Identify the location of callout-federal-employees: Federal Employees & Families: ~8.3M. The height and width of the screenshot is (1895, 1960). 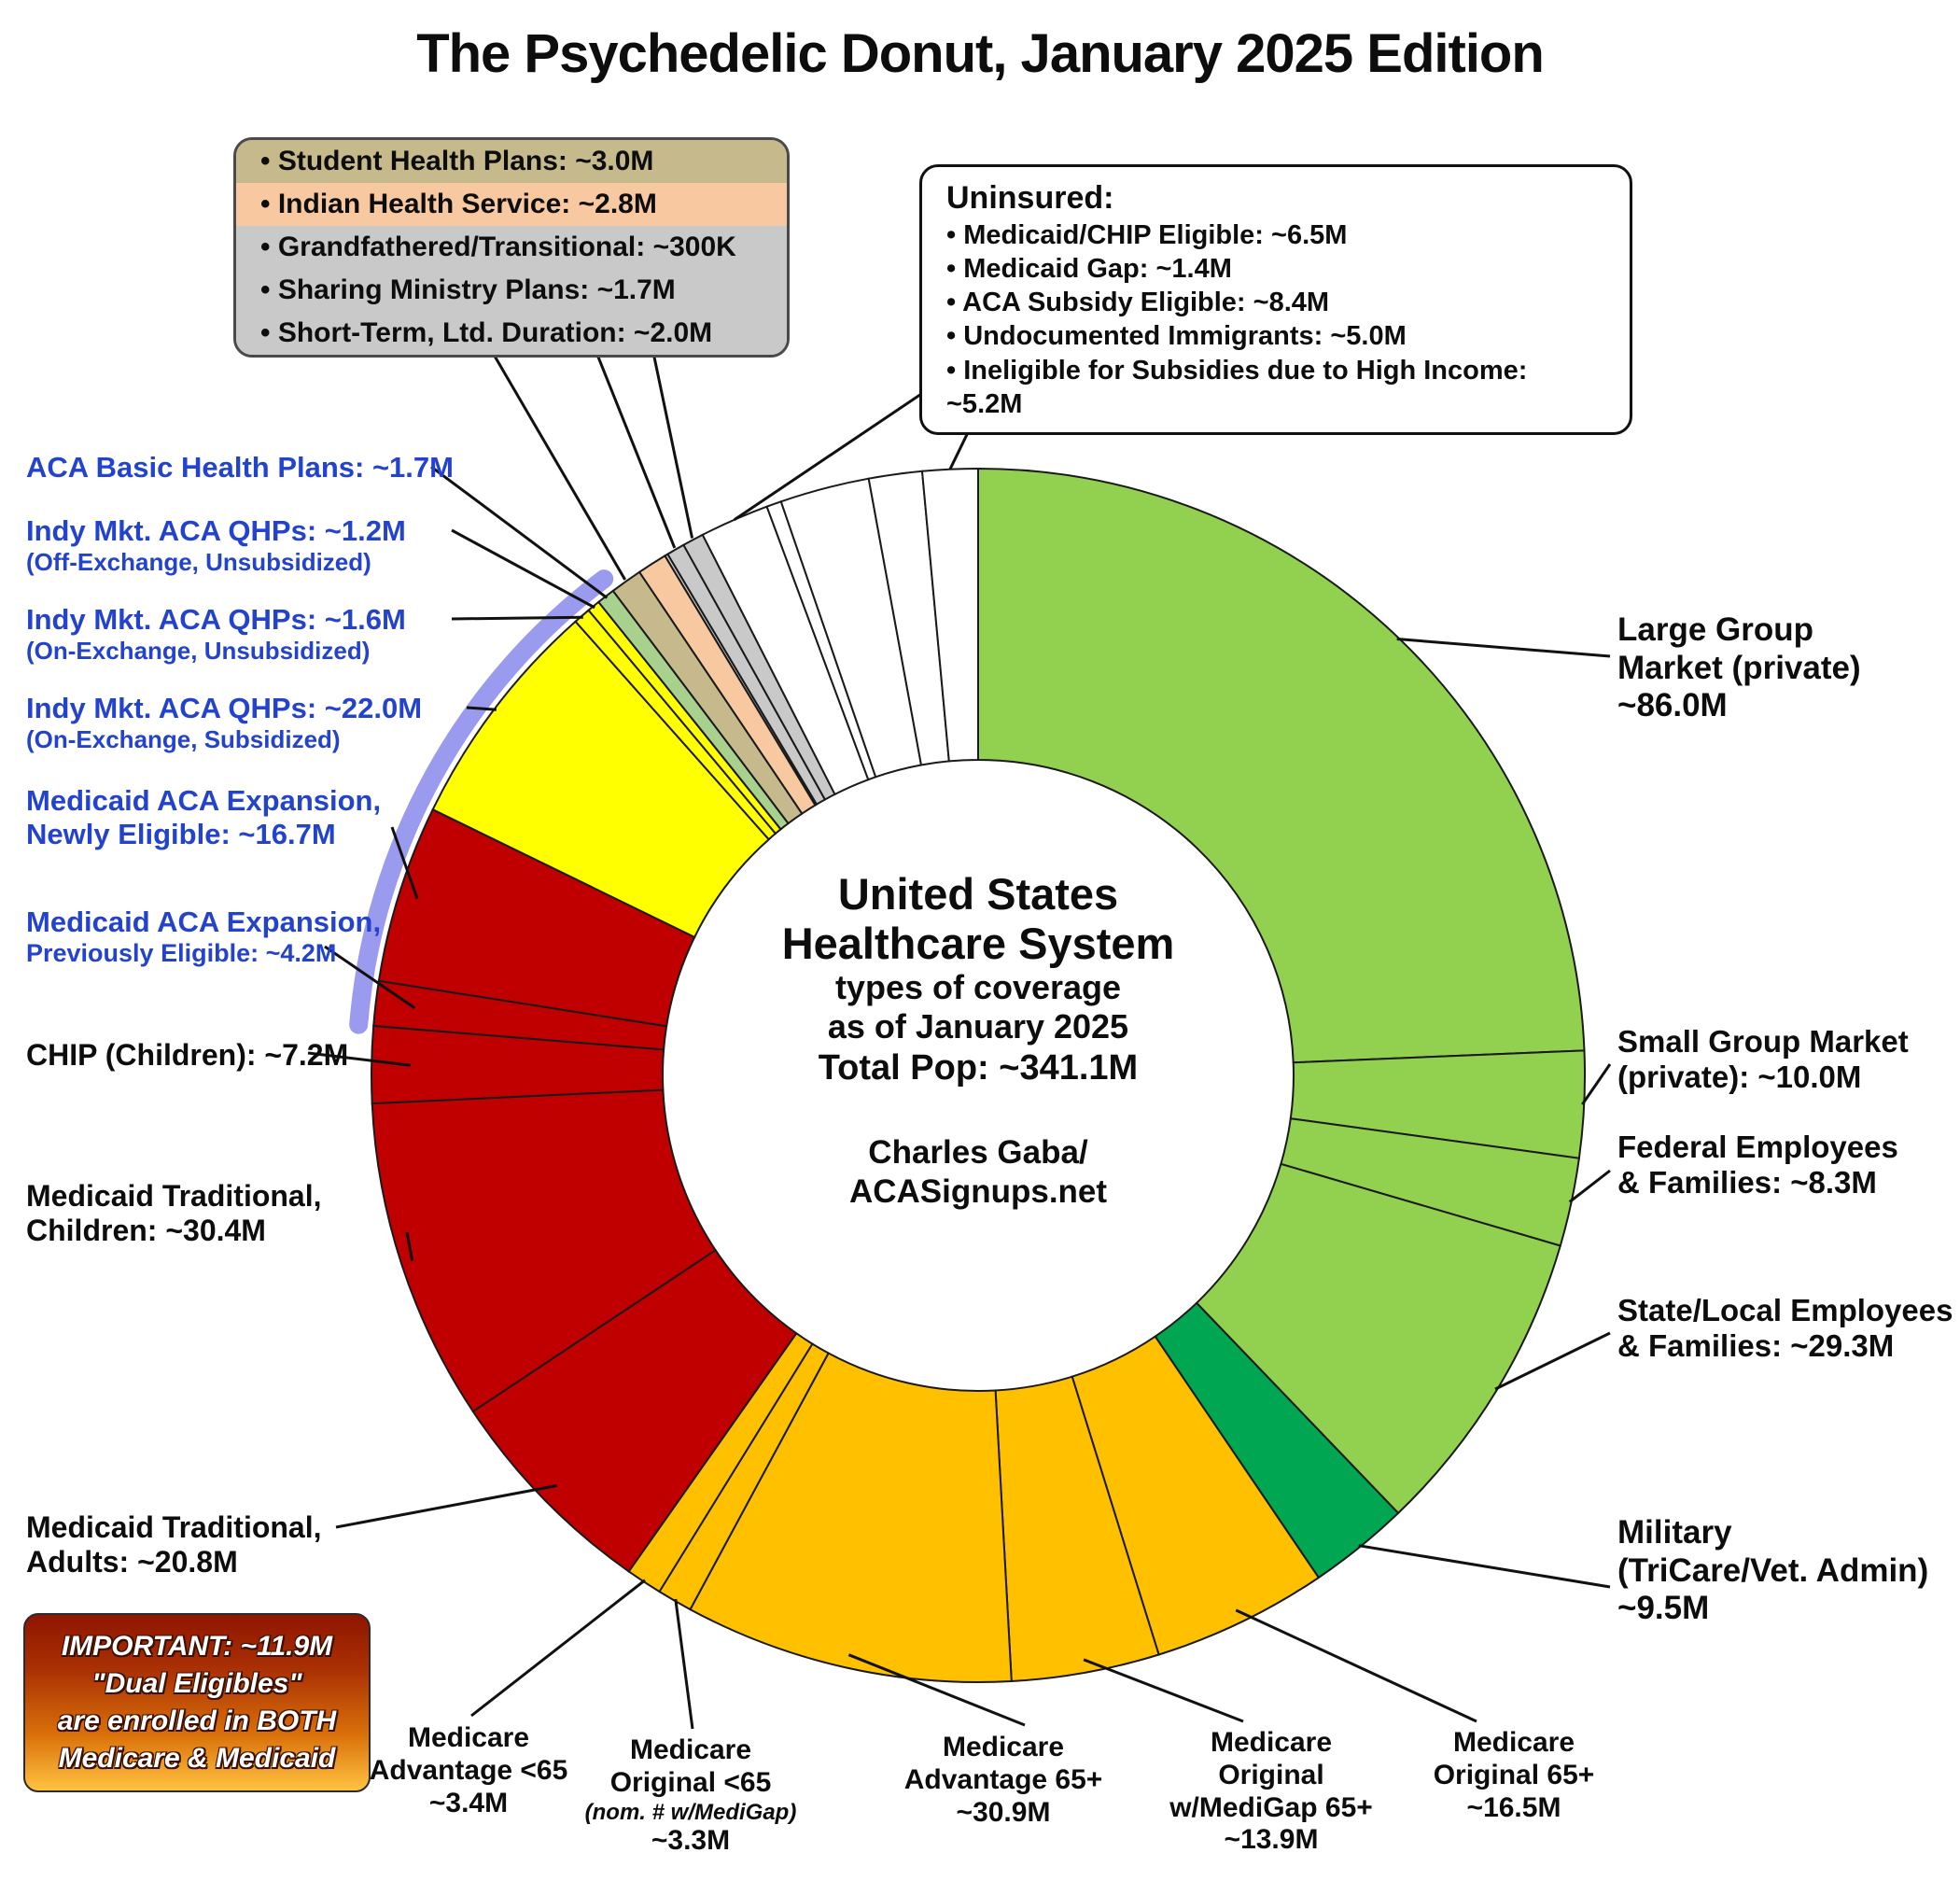
(1757, 1165).